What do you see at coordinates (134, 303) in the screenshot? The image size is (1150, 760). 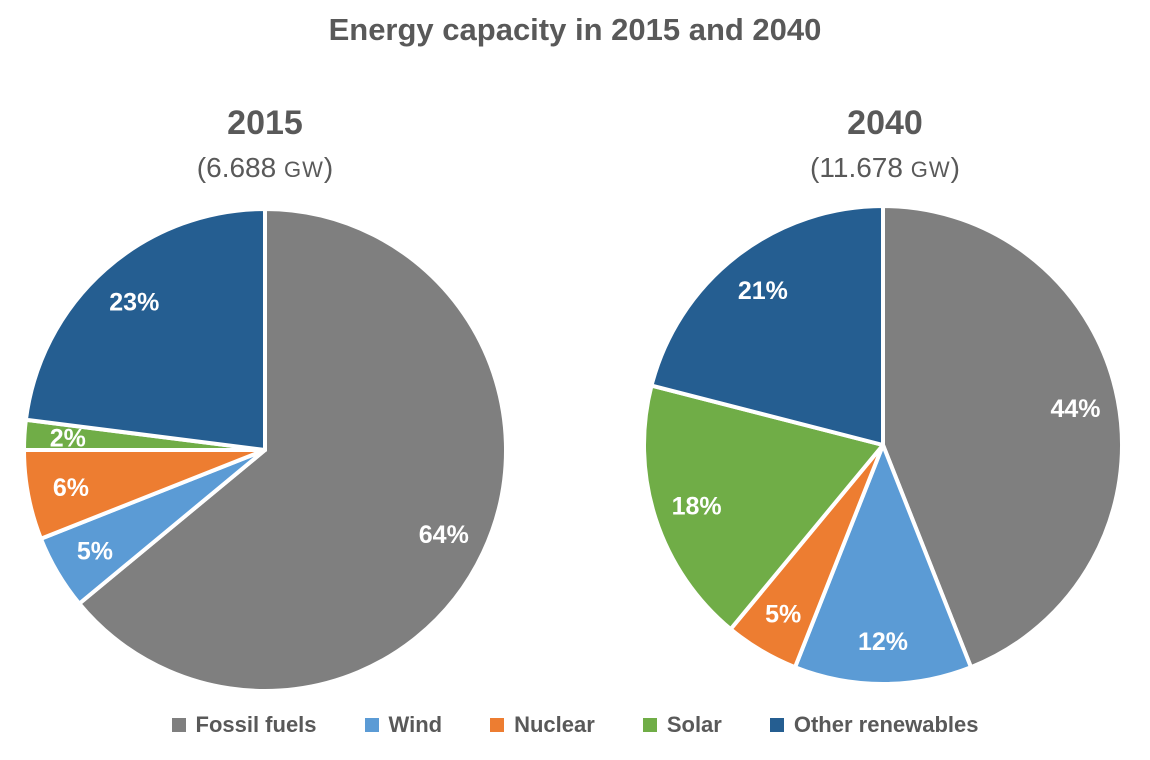 I see `pie-2015-label-other-renewables: 23%` at bounding box center [134, 303].